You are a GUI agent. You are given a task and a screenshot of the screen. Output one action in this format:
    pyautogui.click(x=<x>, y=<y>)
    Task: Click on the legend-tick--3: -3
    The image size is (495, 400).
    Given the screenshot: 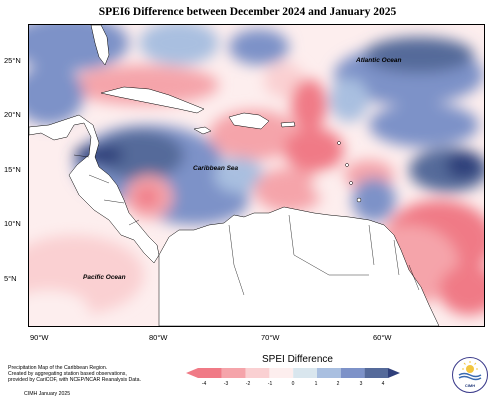 What is the action you would take?
    pyautogui.click(x=226, y=384)
    